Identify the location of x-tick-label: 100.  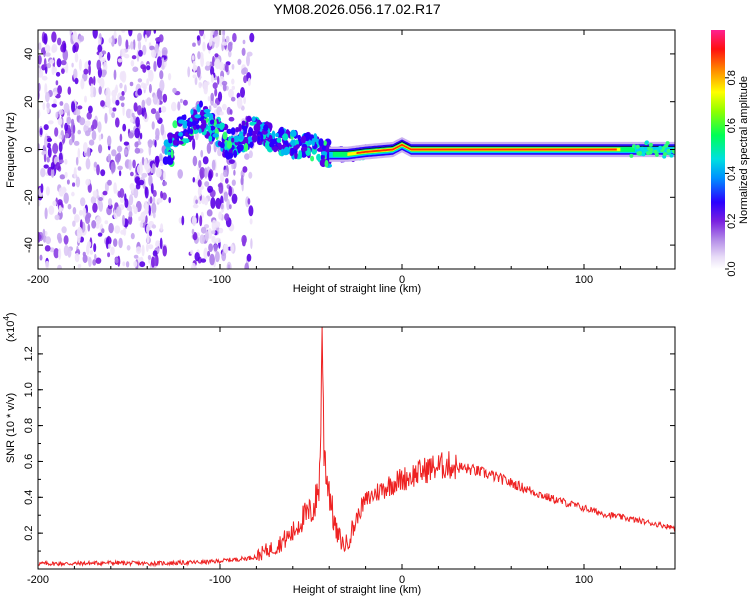
(584, 580).